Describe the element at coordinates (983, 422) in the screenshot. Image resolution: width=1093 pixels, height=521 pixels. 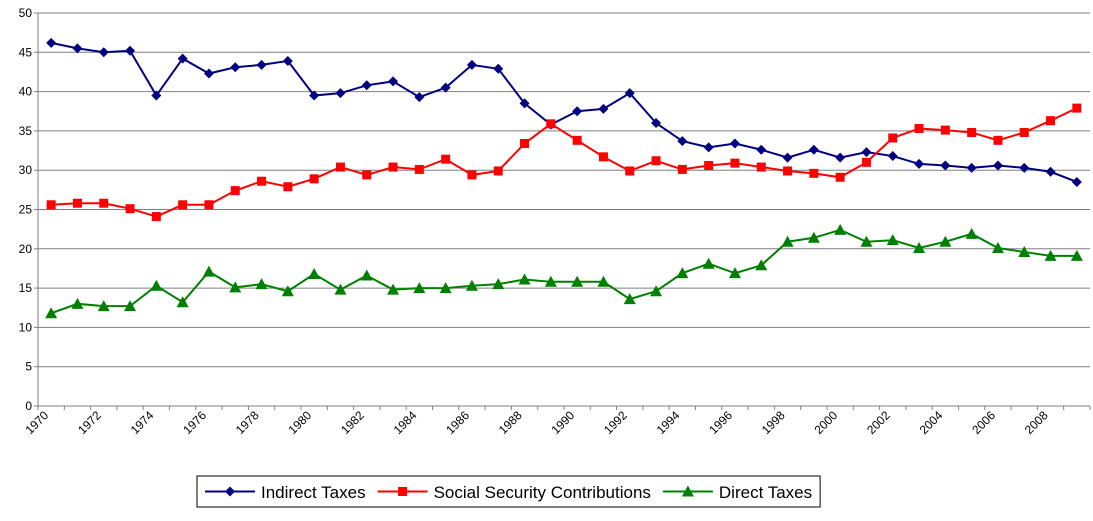
I see `x-tick-label: 2006` at that location.